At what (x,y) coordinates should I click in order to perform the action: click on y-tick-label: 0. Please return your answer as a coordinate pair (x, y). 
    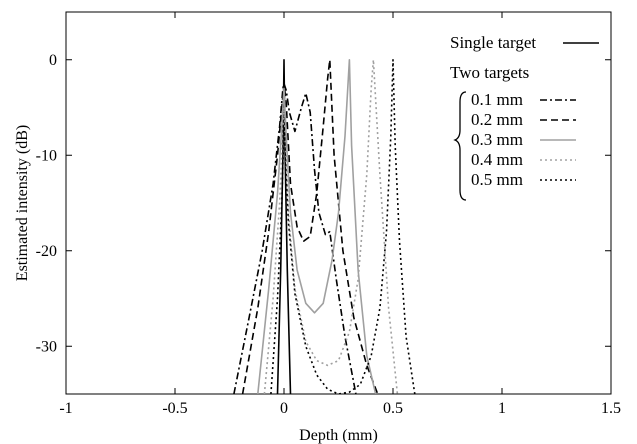
    Looking at the image, I should click on (53, 60).